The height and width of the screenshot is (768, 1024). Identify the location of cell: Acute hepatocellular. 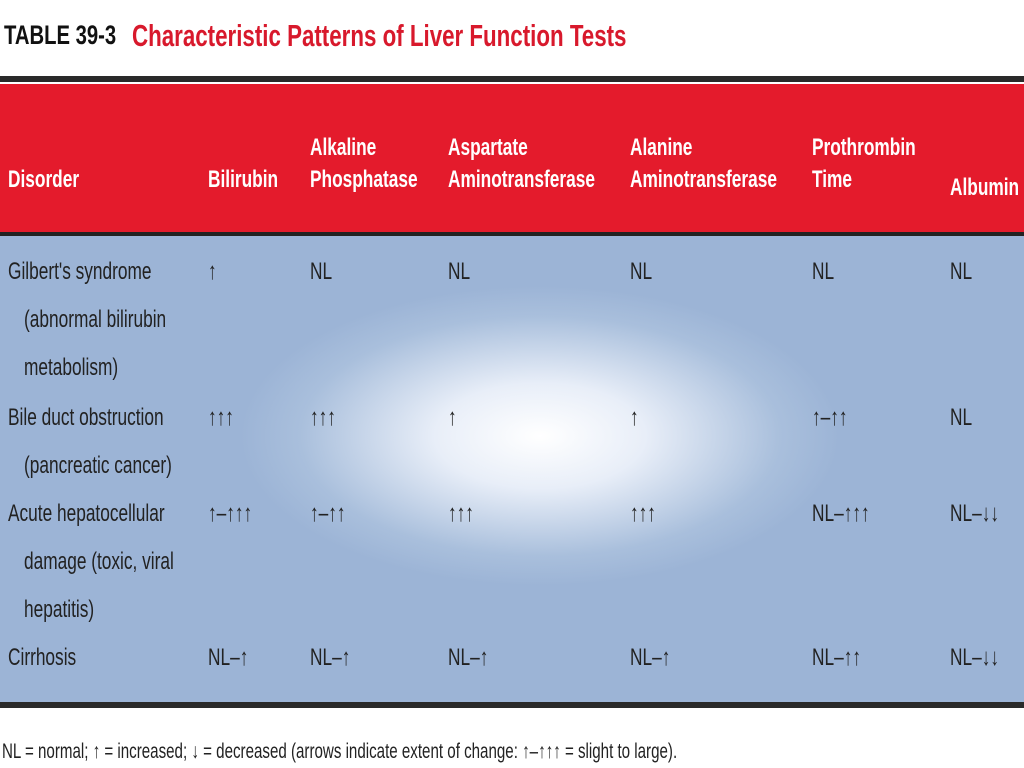
(86, 513).